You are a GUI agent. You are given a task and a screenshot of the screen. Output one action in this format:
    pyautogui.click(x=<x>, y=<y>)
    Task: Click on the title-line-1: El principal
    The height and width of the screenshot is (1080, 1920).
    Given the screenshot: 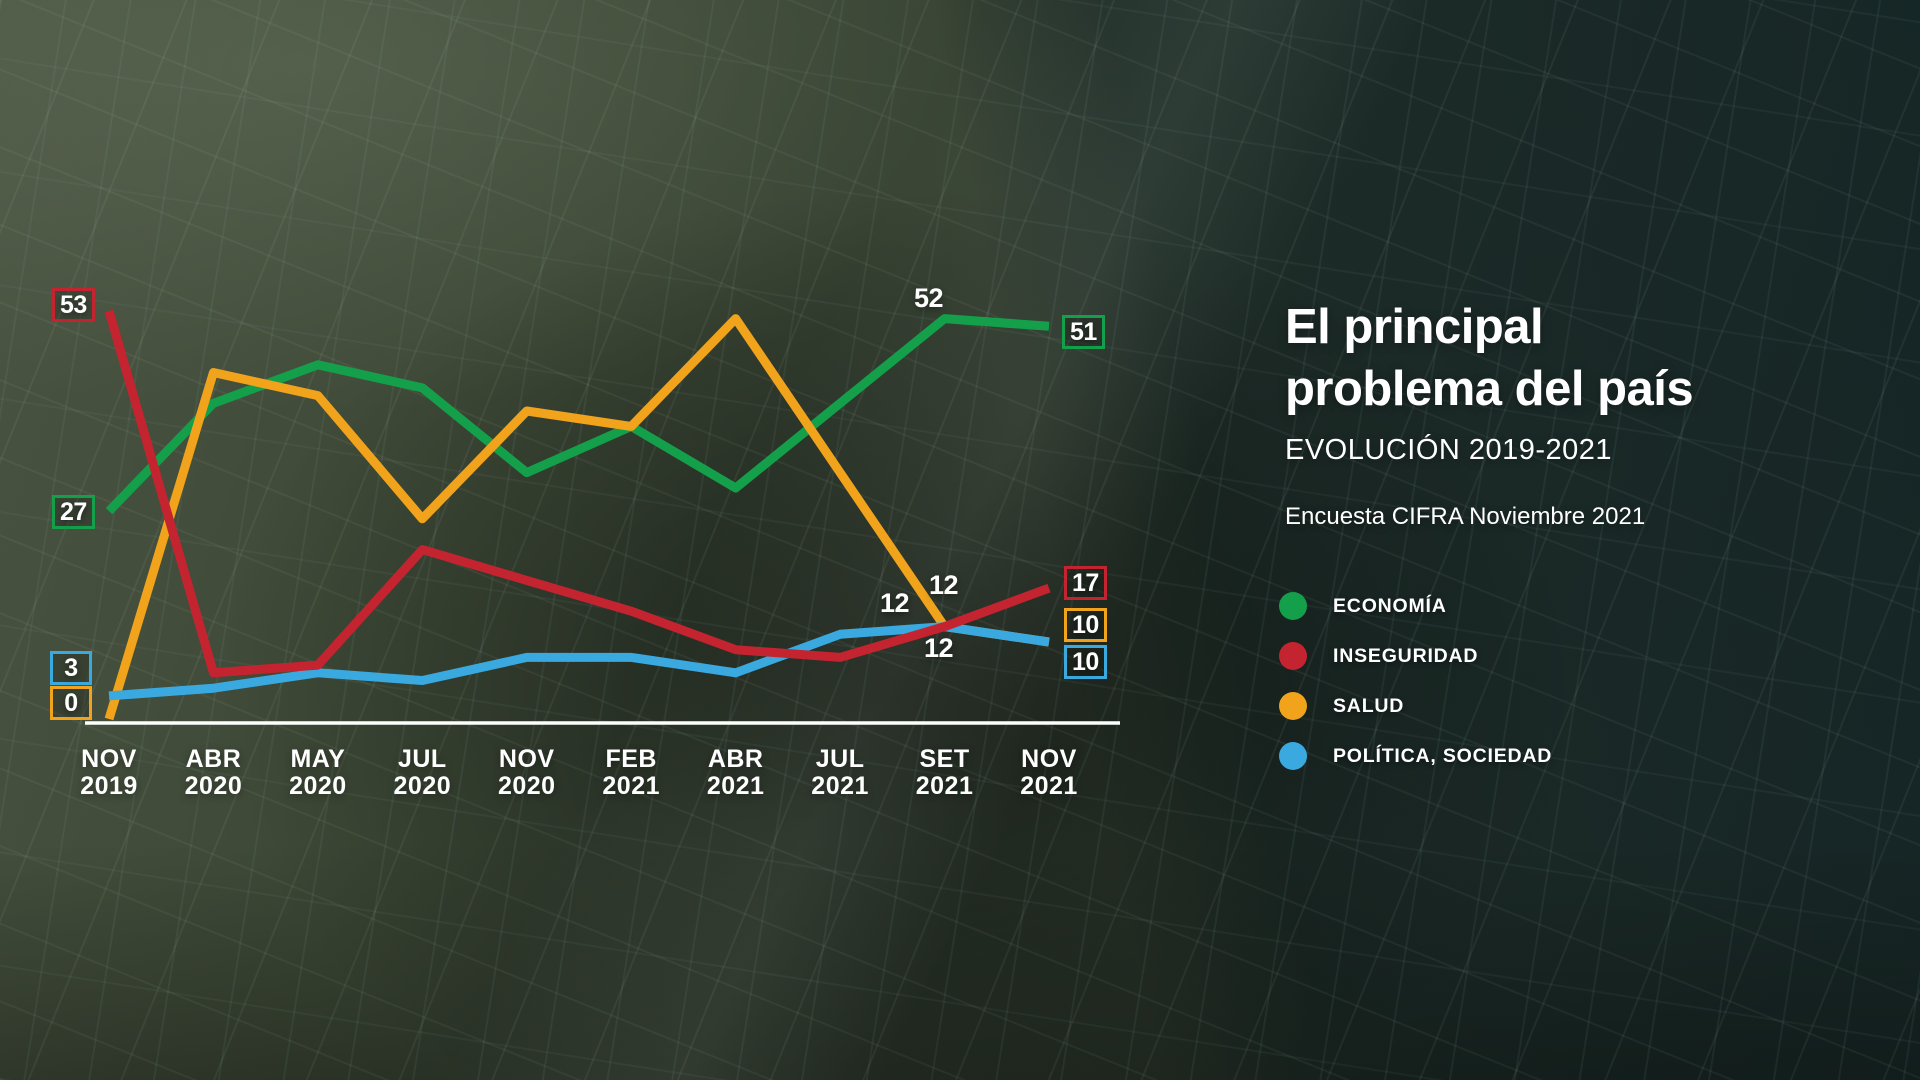 What is the action you would take?
    pyautogui.click(x=1414, y=327)
    